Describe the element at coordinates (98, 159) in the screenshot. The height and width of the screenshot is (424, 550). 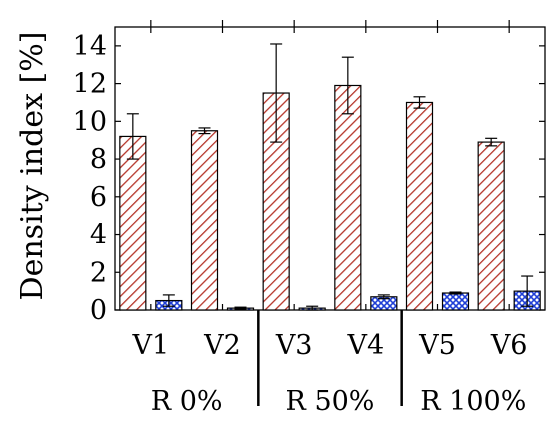
I see `y-tick-label: 8` at that location.